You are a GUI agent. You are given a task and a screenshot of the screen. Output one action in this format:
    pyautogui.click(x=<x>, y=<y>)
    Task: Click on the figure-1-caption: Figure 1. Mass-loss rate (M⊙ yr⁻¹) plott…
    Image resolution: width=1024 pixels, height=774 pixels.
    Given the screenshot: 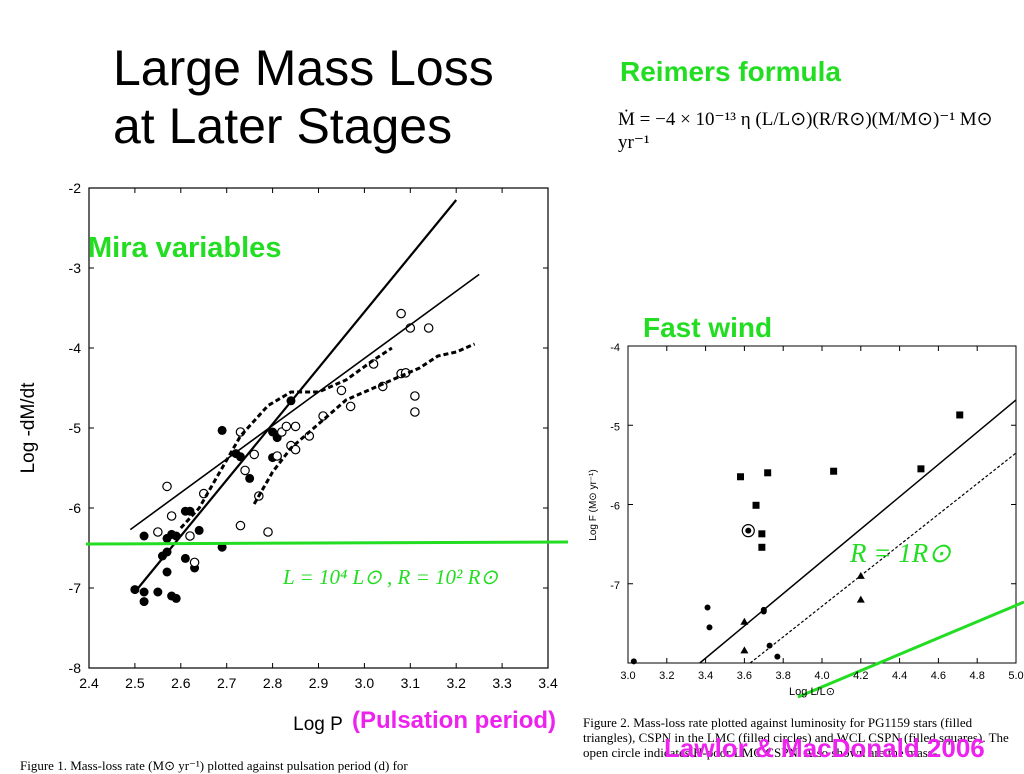 What is the action you would take?
    pyautogui.click(x=214, y=765)
    